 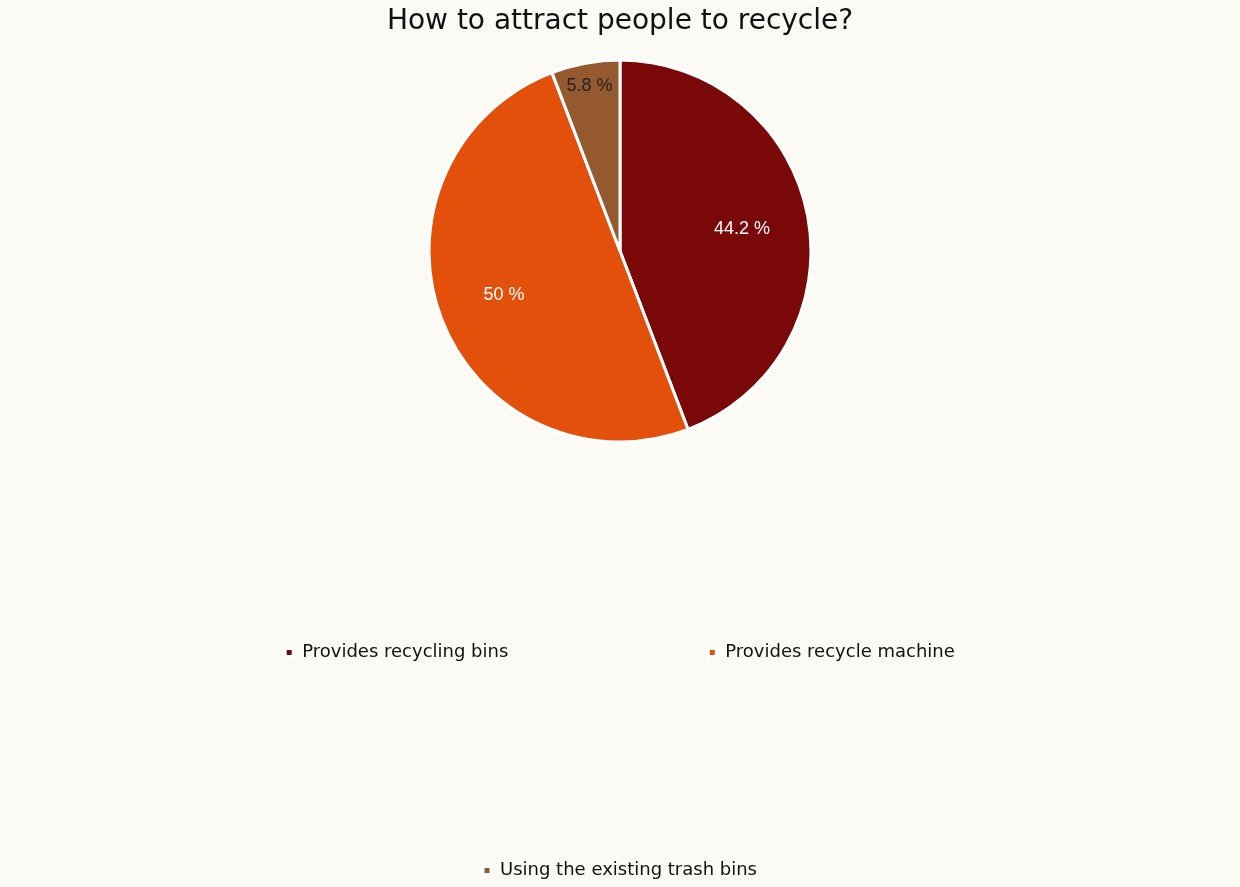 I want to click on legend-label: Provides recycling bins, so click(x=405, y=651).